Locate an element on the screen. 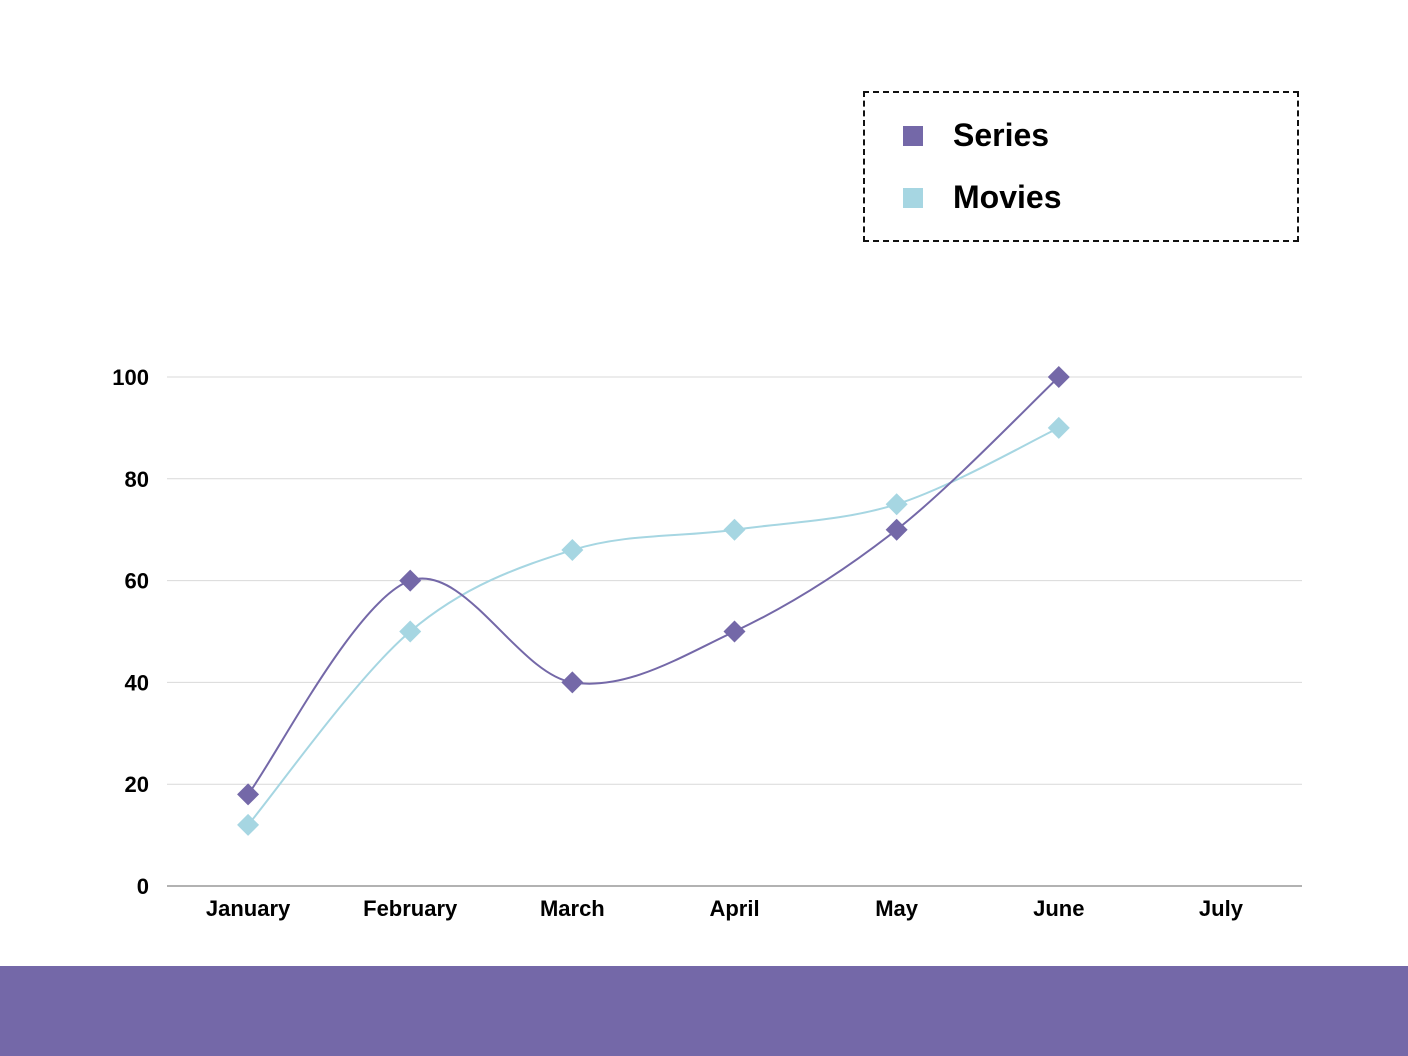 This screenshot has width=1408, height=1056. legend-item-movies: Movies is located at coordinates (982, 197).